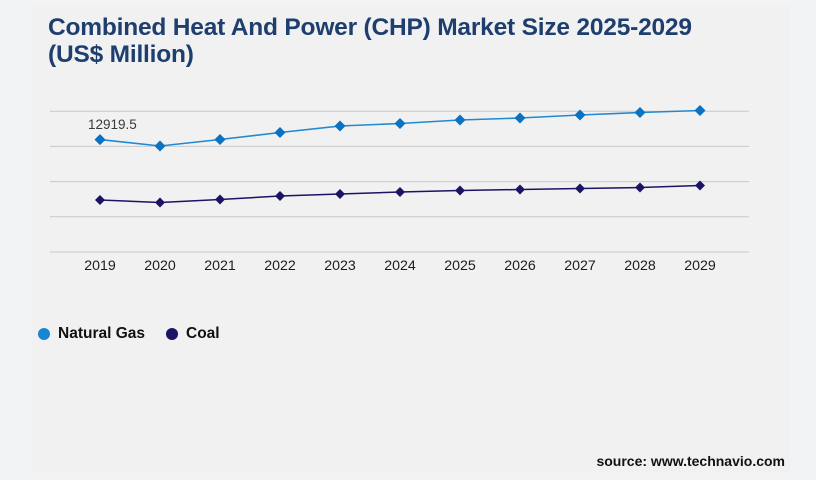  I want to click on data-point-natural-gas-2026, so click(520, 118).